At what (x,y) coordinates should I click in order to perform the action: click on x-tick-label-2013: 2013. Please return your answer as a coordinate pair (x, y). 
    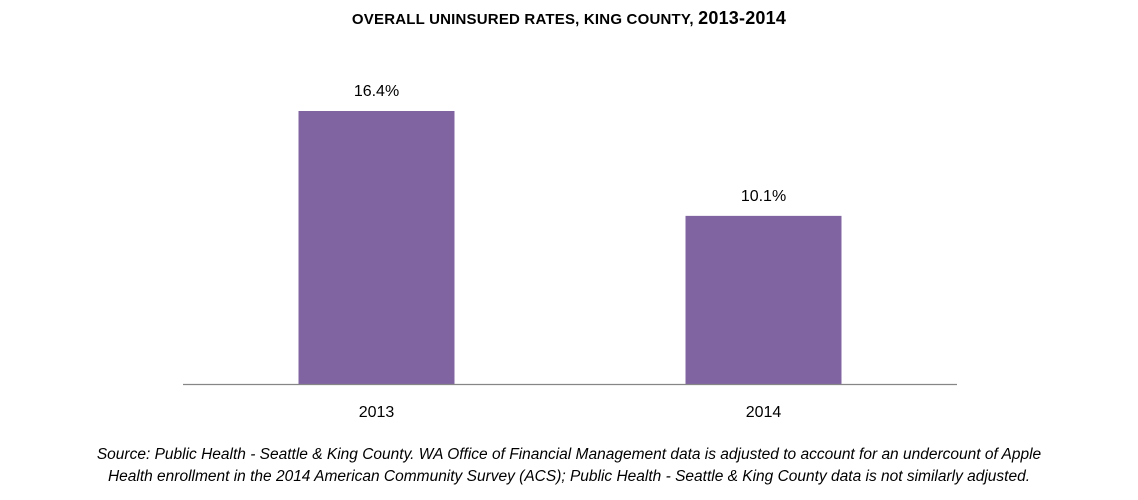
    Looking at the image, I should click on (377, 412).